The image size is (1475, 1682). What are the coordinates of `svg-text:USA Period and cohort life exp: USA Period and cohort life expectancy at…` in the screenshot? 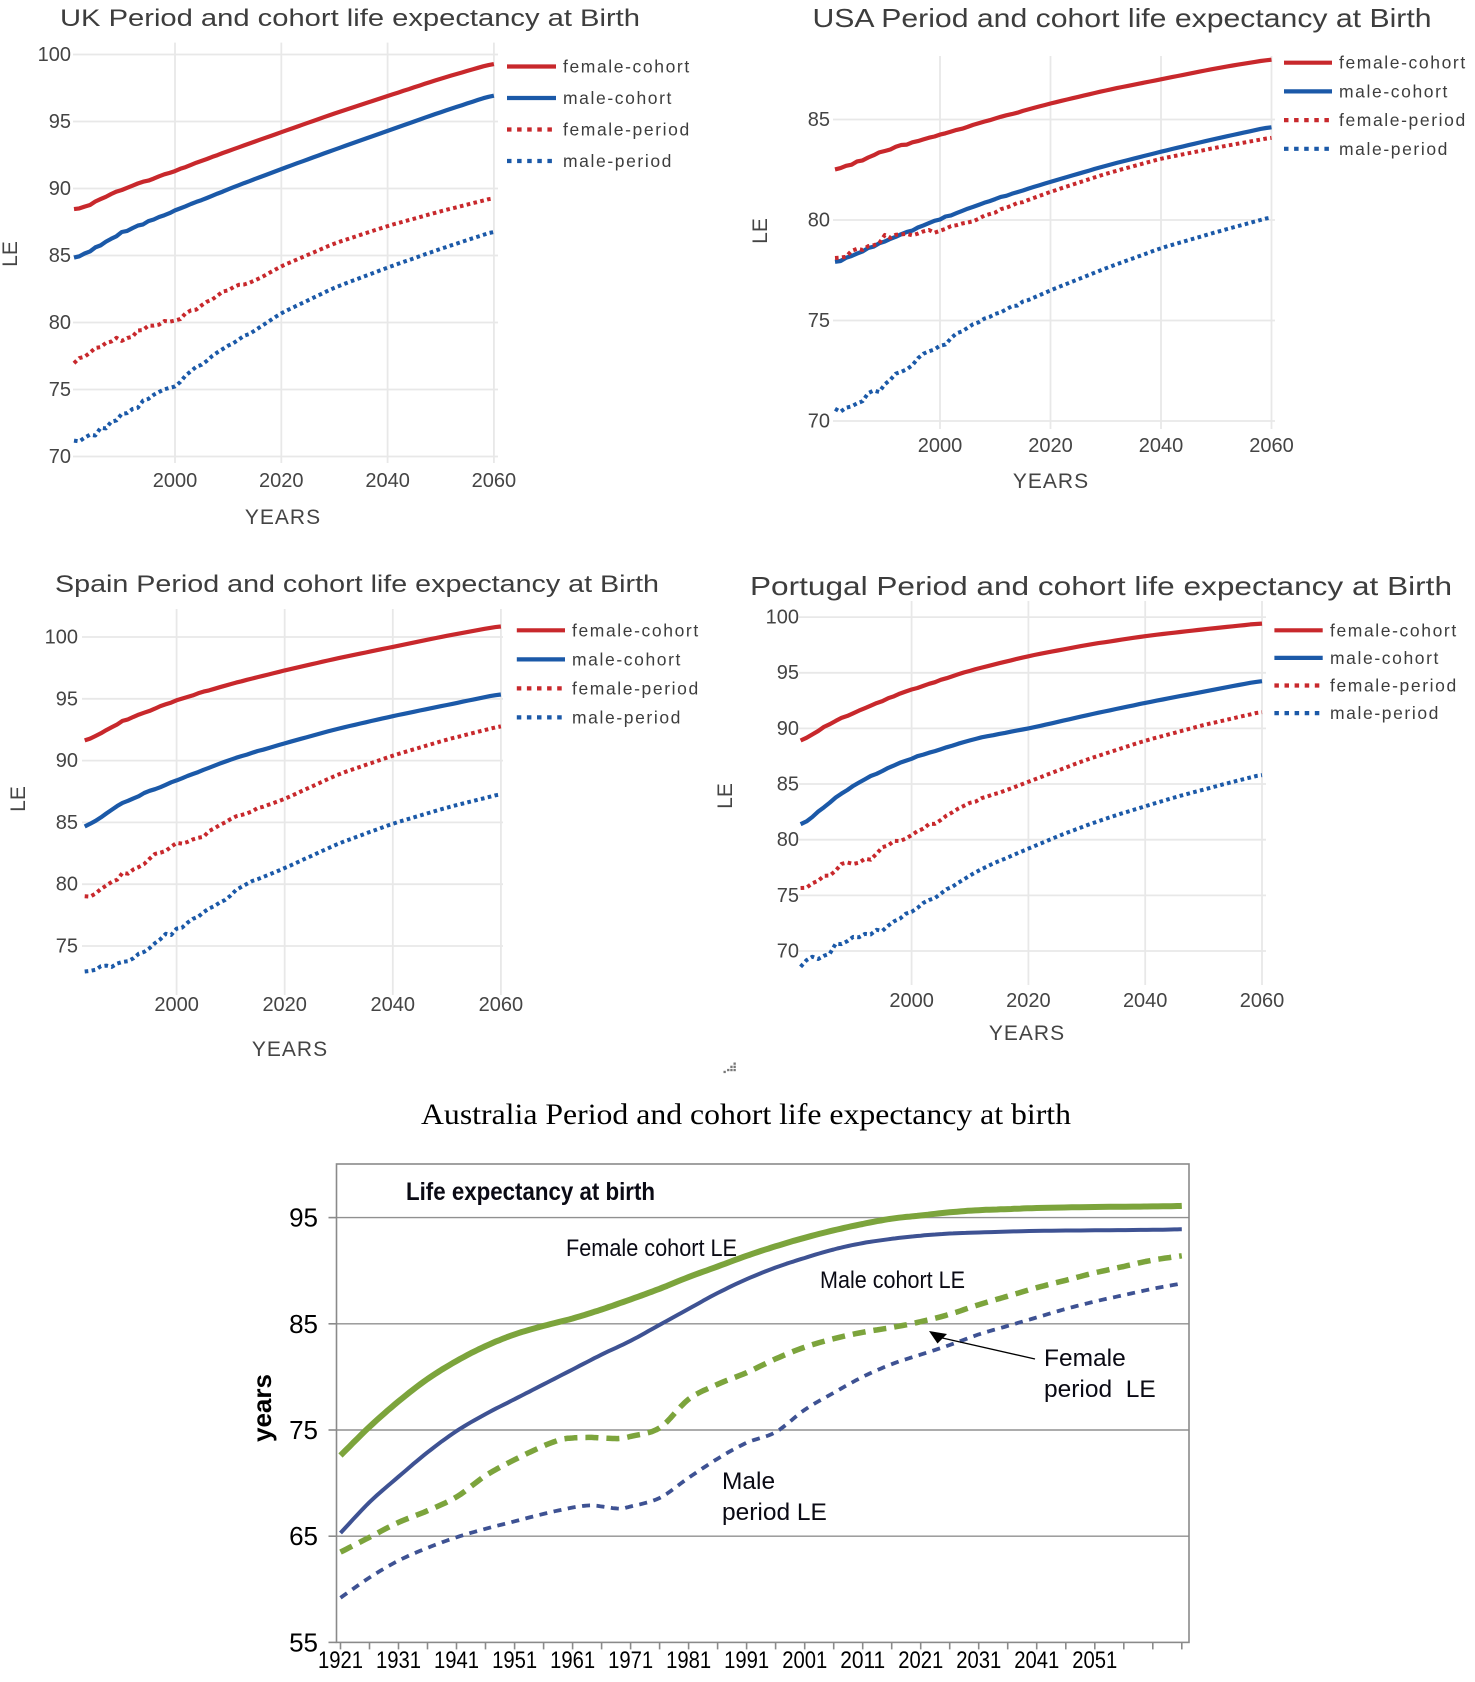 It's located at (1122, 18).